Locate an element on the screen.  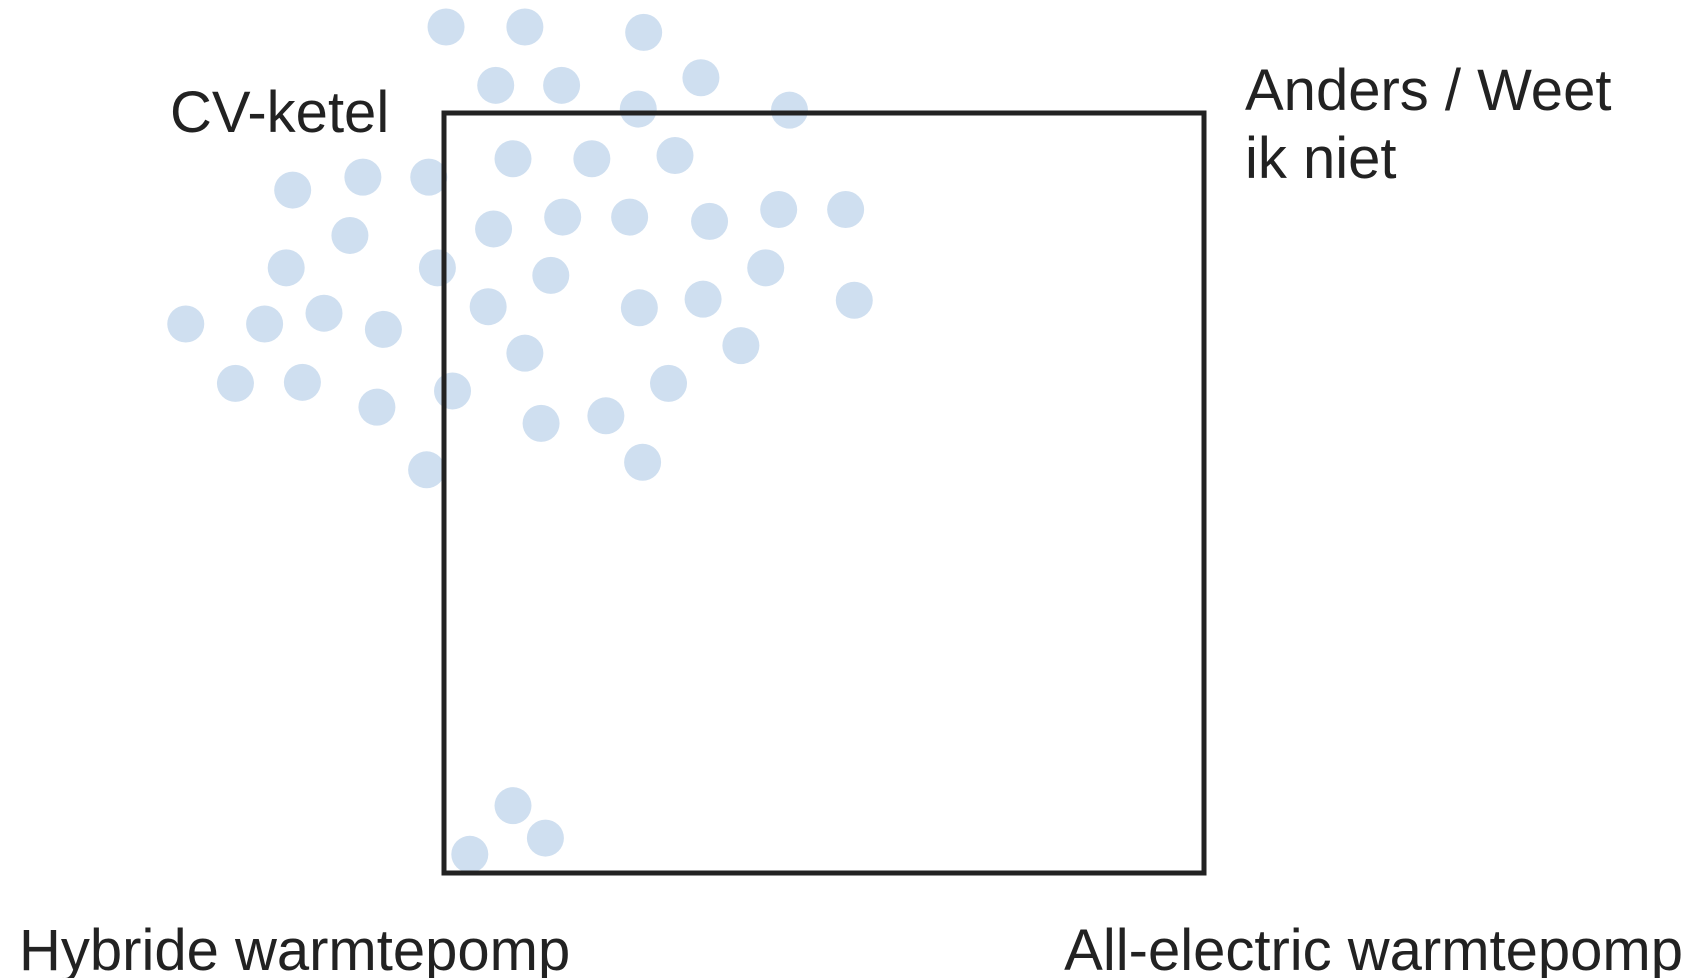
label-top-right-line: Anders / Weet is located at coordinates (1428, 90).